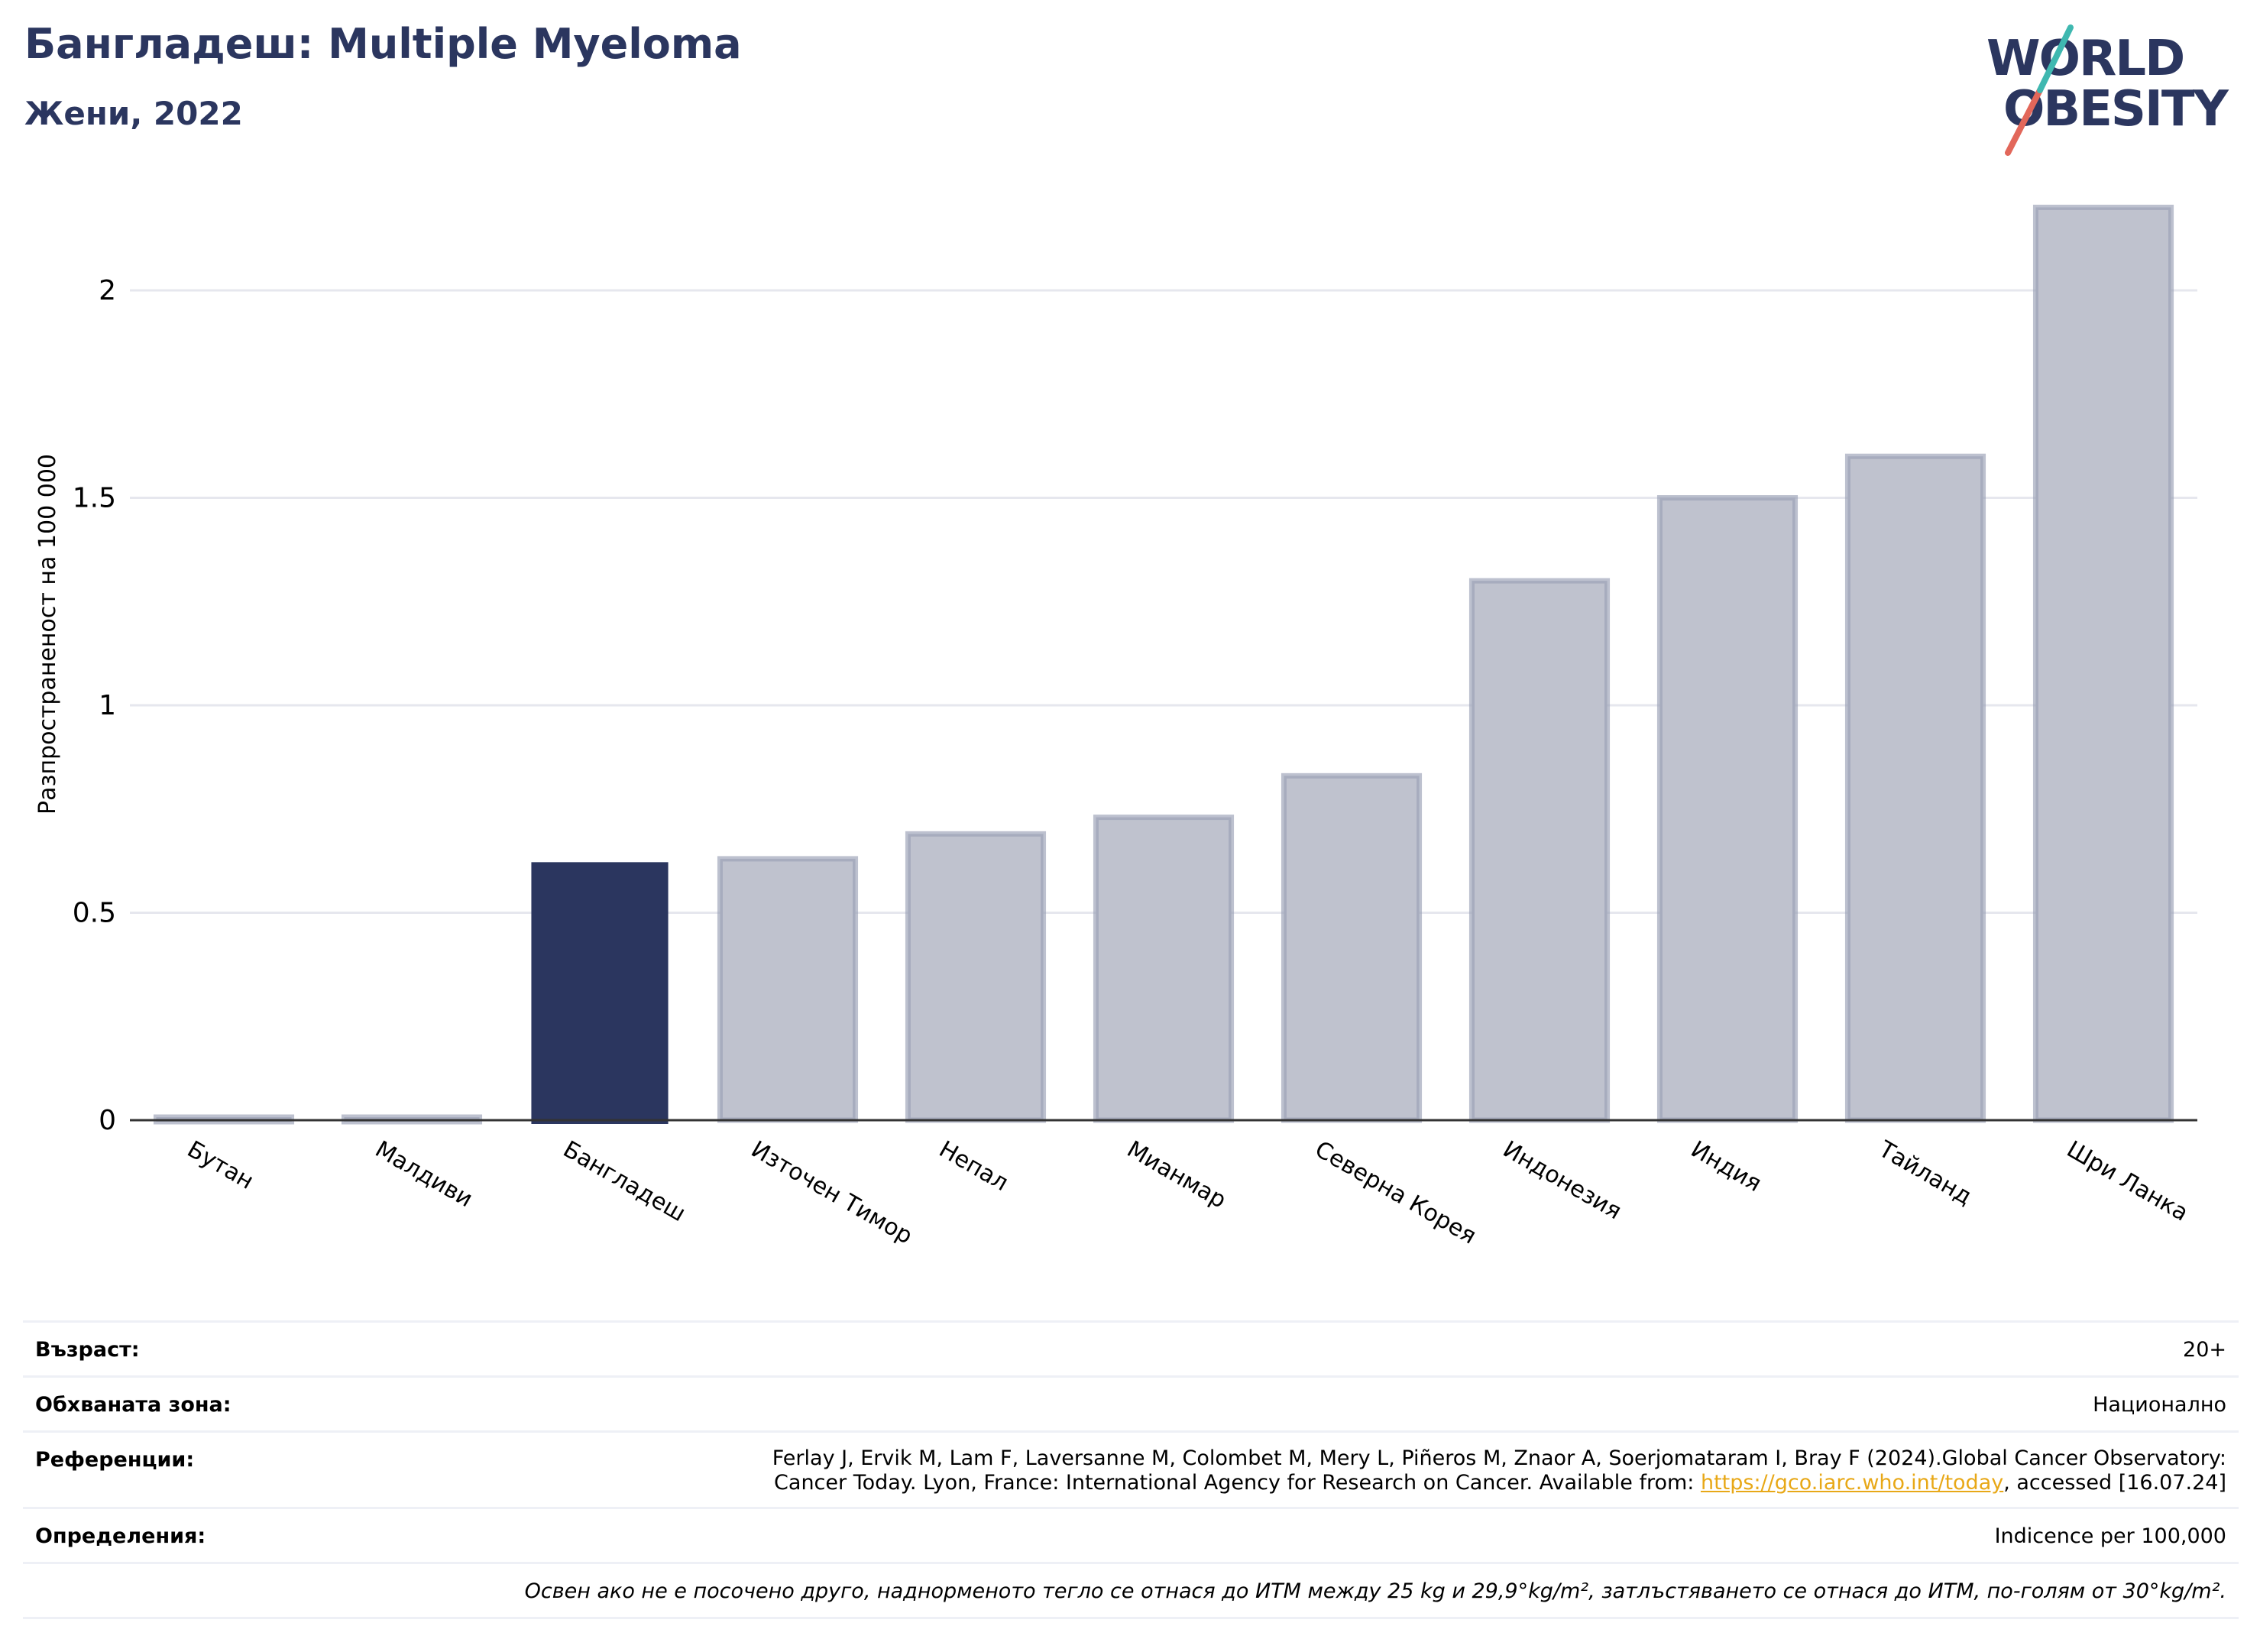  Describe the element at coordinates (133, 1405) in the screenshot. I see `area-label: Обхваната зона:` at that location.